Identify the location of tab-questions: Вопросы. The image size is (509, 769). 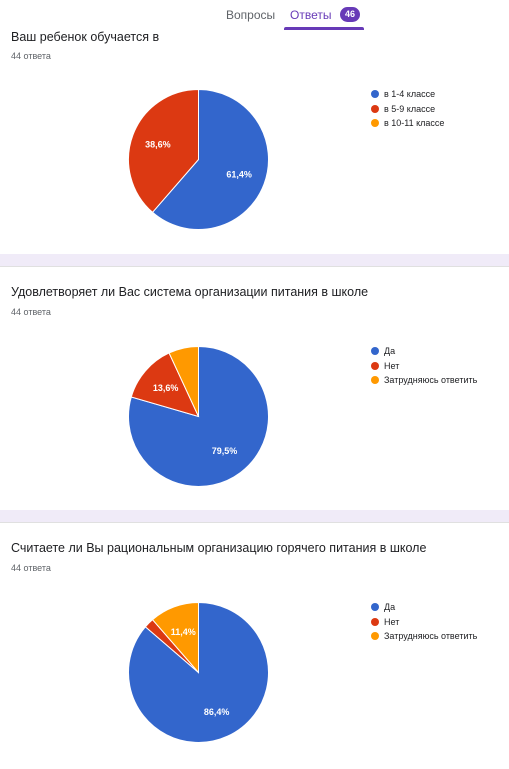
(251, 15).